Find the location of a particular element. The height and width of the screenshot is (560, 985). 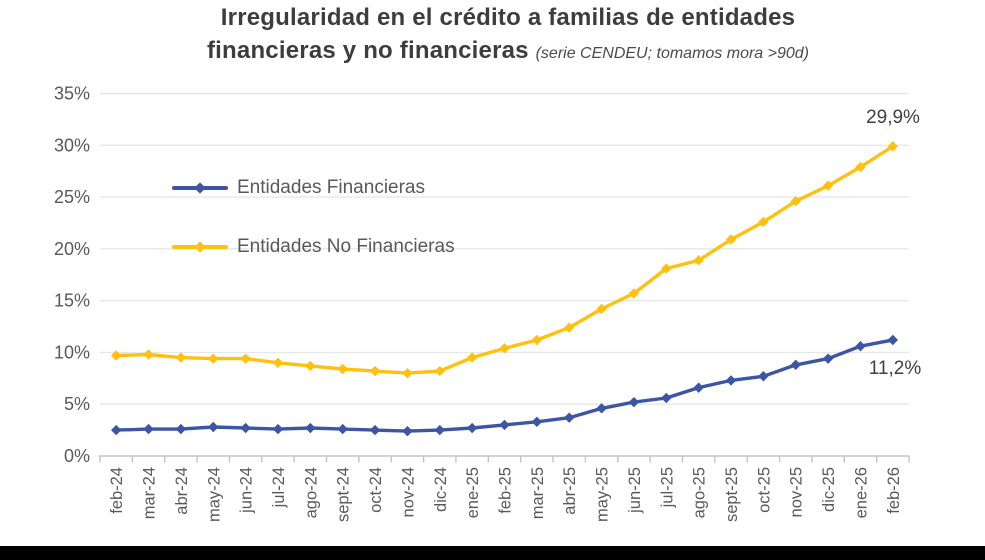

x-tick-label: jul-25 is located at coordinates (667, 487).